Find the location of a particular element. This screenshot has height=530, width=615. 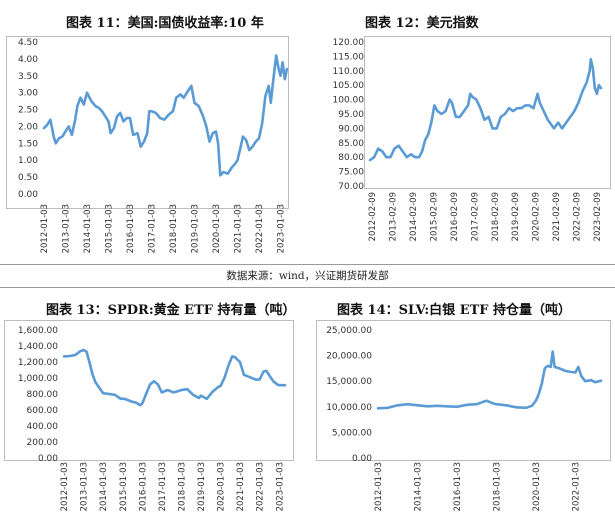

y-tick-label: 600.00 is located at coordinates (43, 411).